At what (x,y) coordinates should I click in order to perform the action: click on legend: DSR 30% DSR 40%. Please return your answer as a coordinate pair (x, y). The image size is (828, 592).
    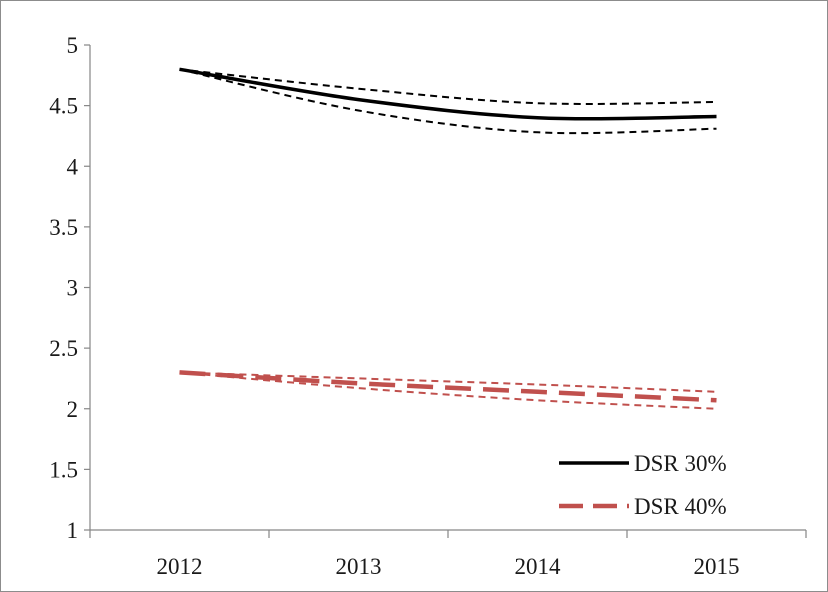
    Looking at the image, I should click on (643, 485).